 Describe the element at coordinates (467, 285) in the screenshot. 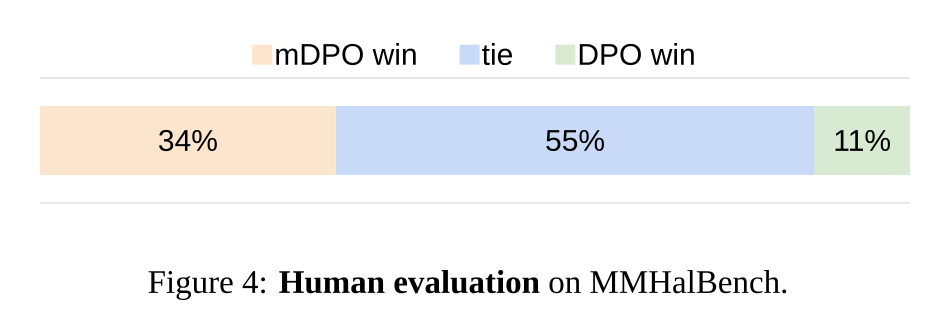

I see `caption: Figure 4: Human evaluation on MMHalBench.` at that location.